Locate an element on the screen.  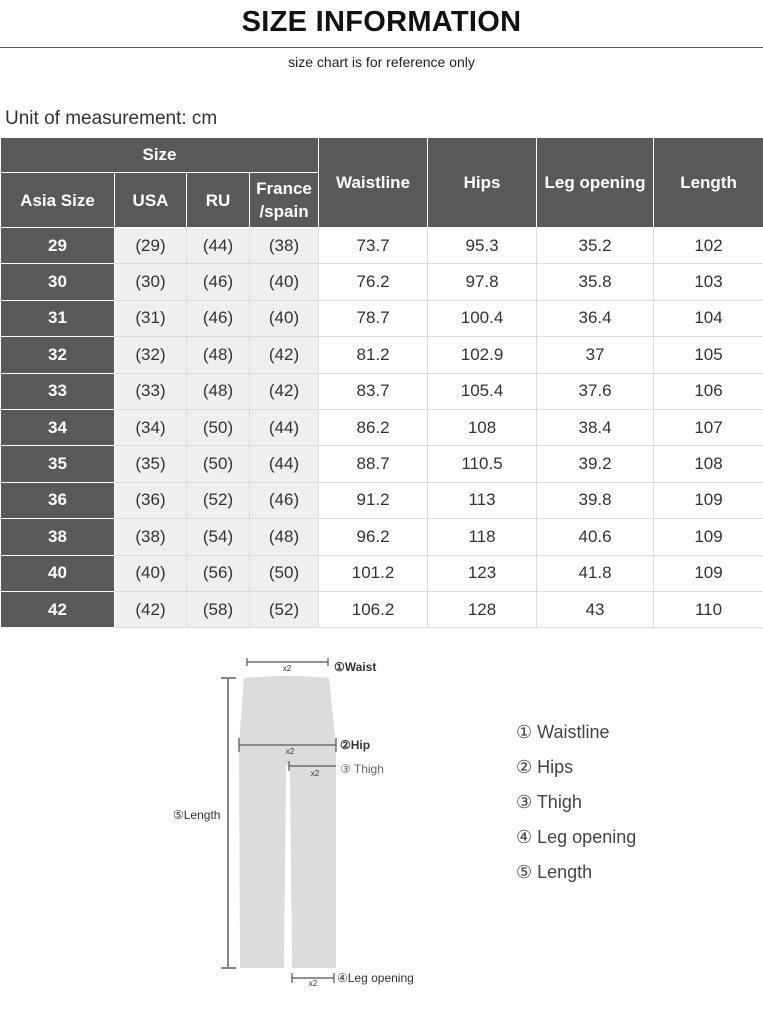
cell-hips: 95.3 is located at coordinates (482, 245).